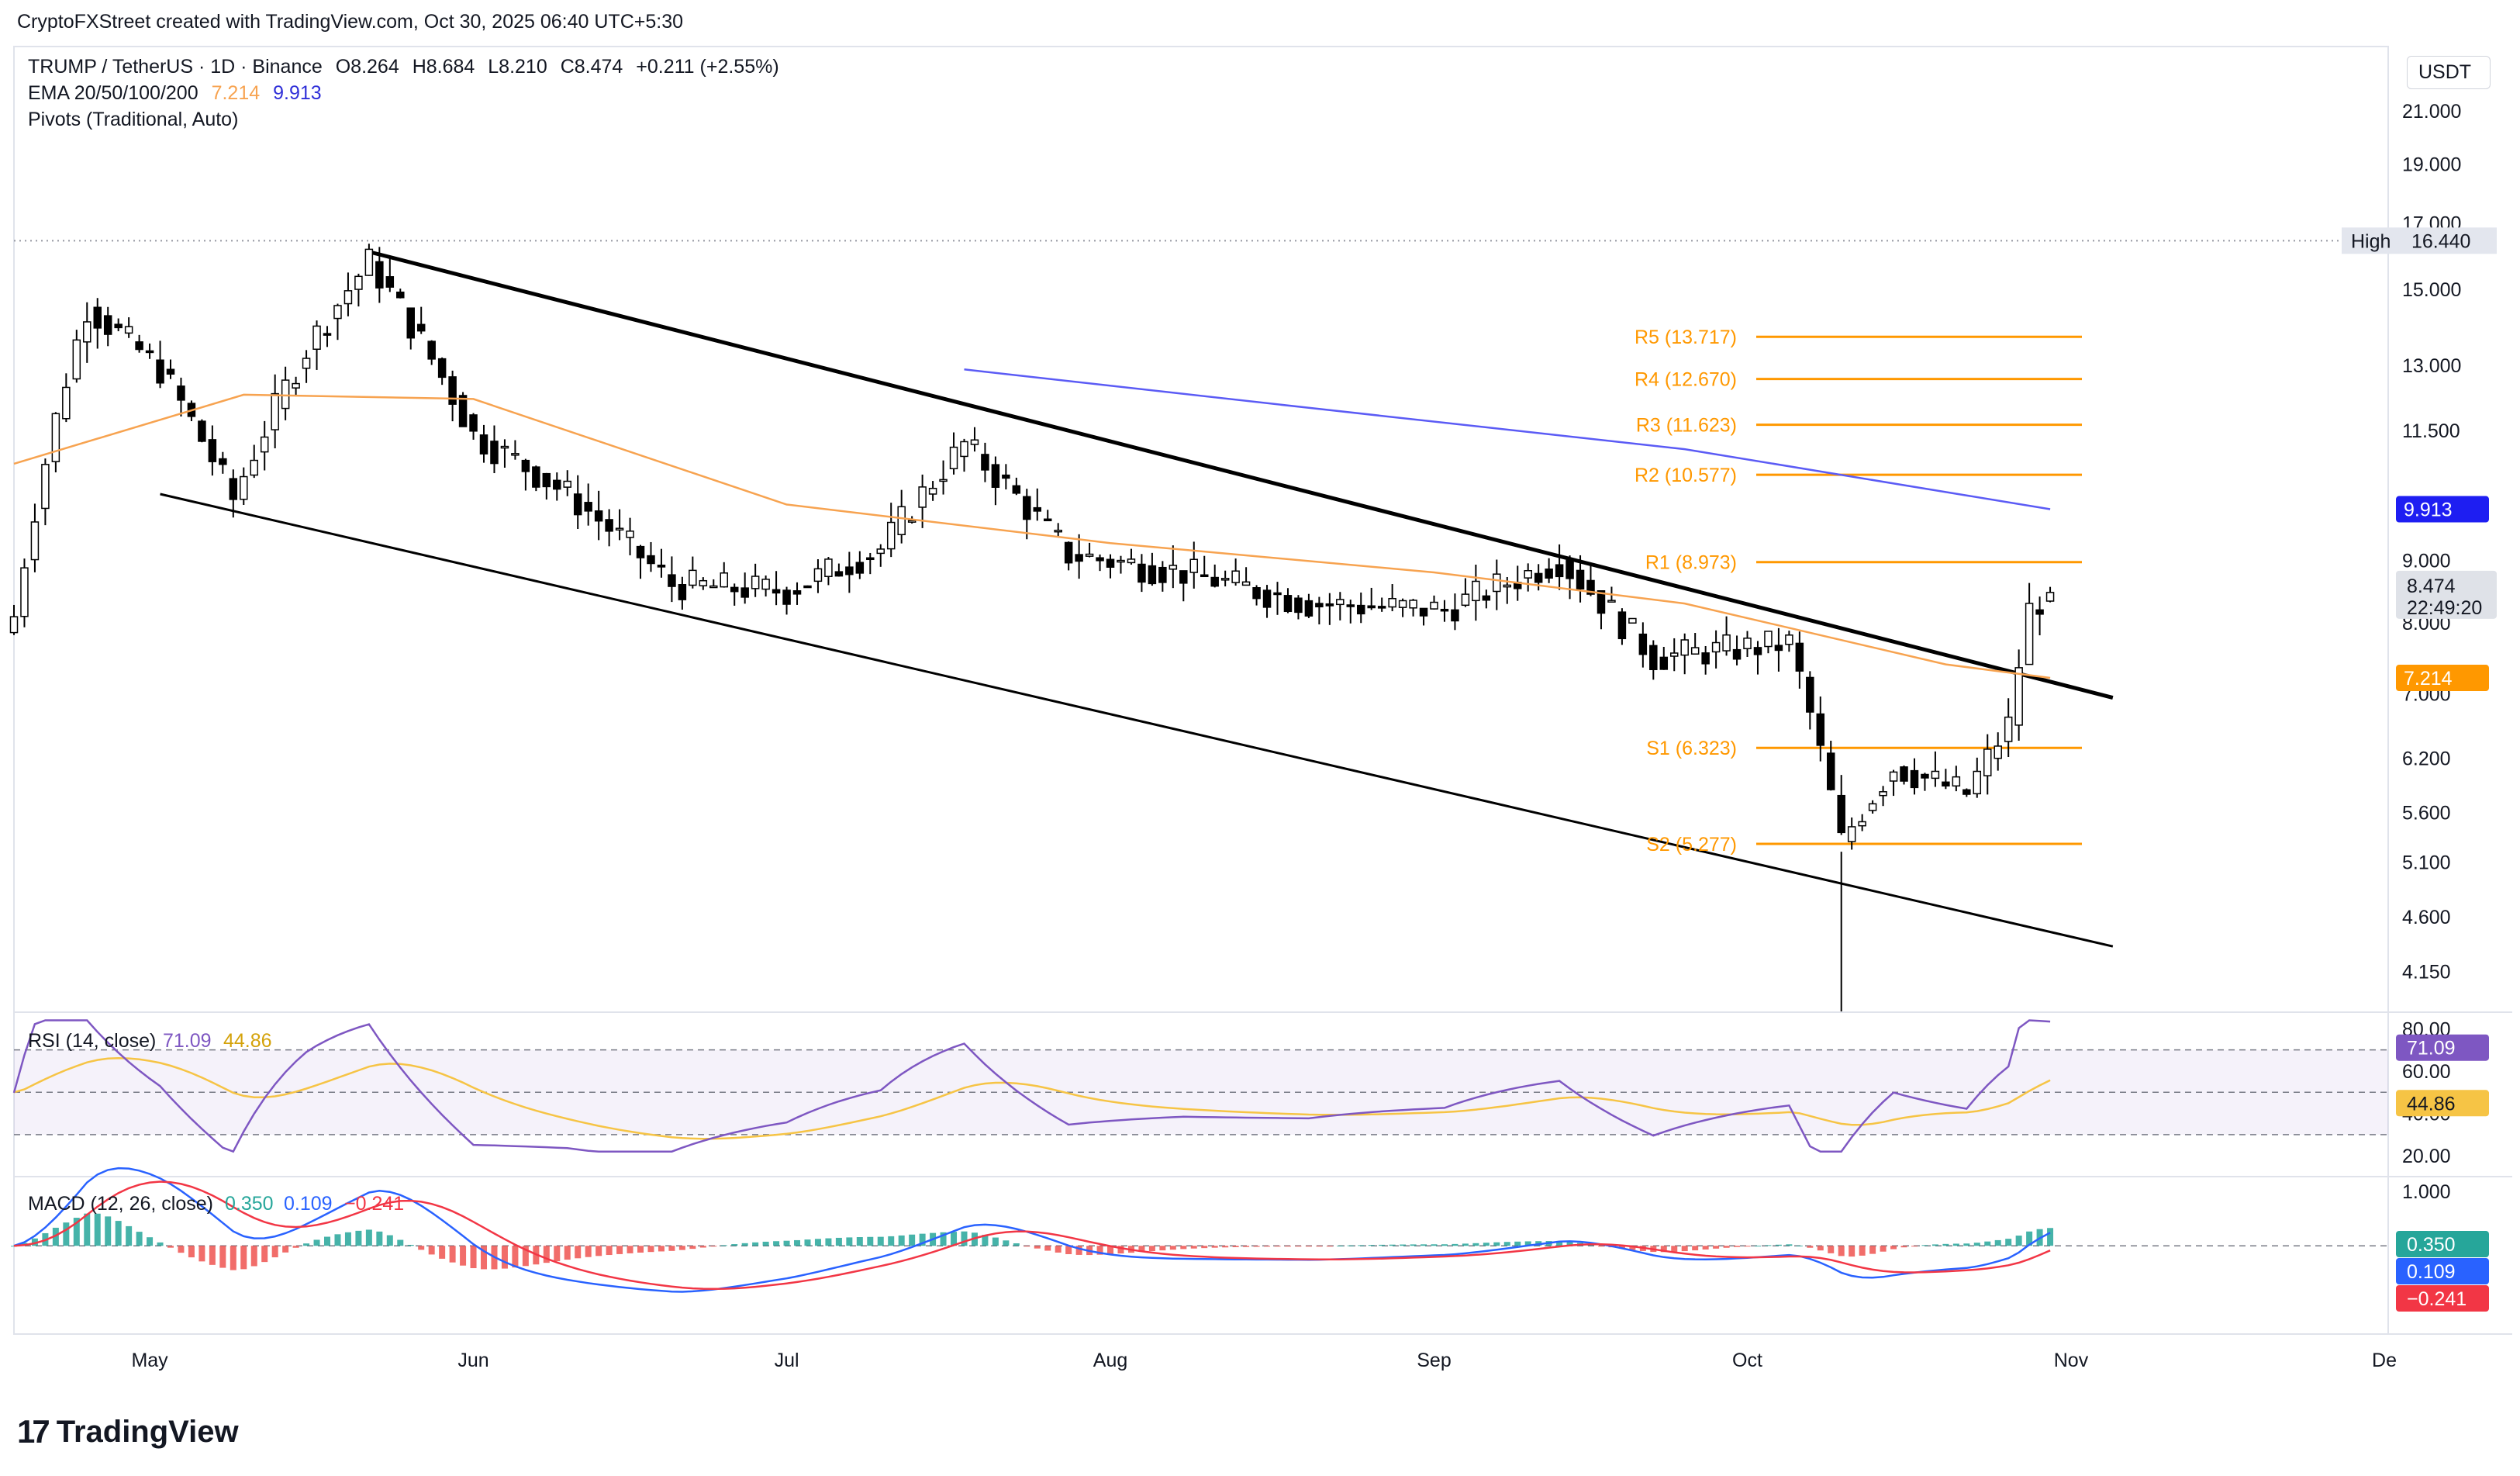 Image resolution: width=2520 pixels, height=1476 pixels. I want to click on currency-button: USDT, so click(2449, 72).